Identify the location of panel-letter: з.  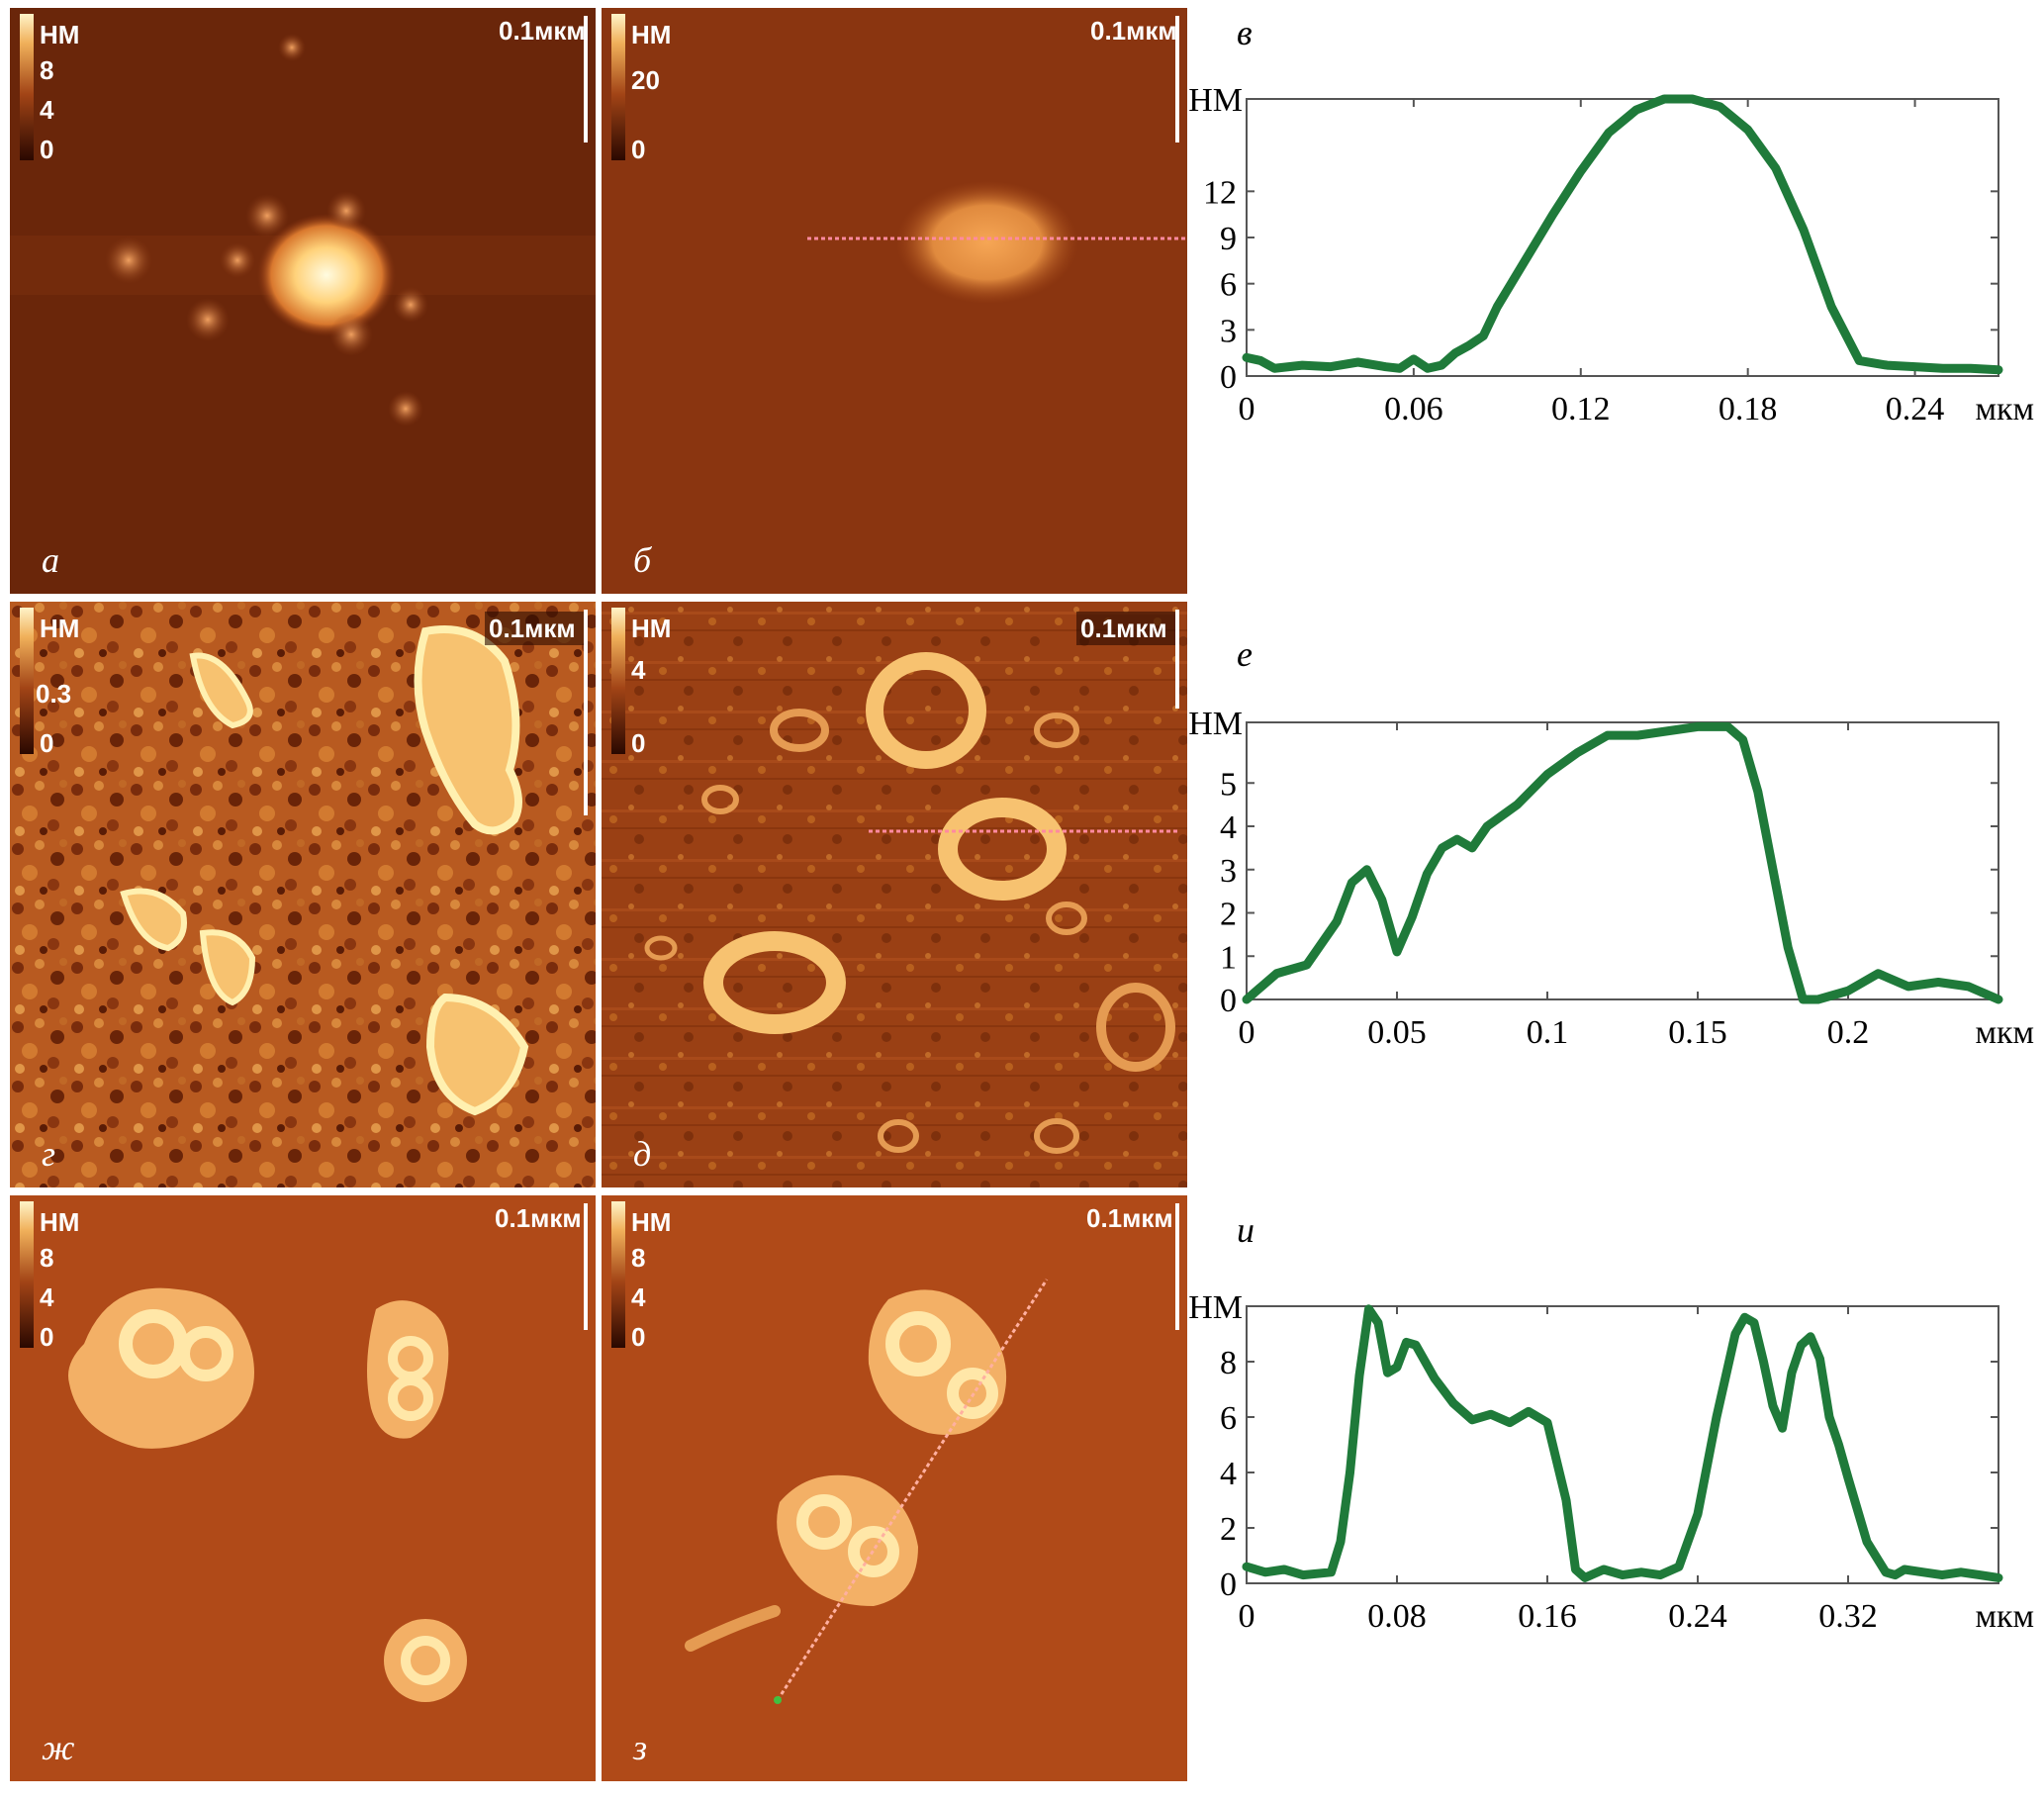
(639, 1747).